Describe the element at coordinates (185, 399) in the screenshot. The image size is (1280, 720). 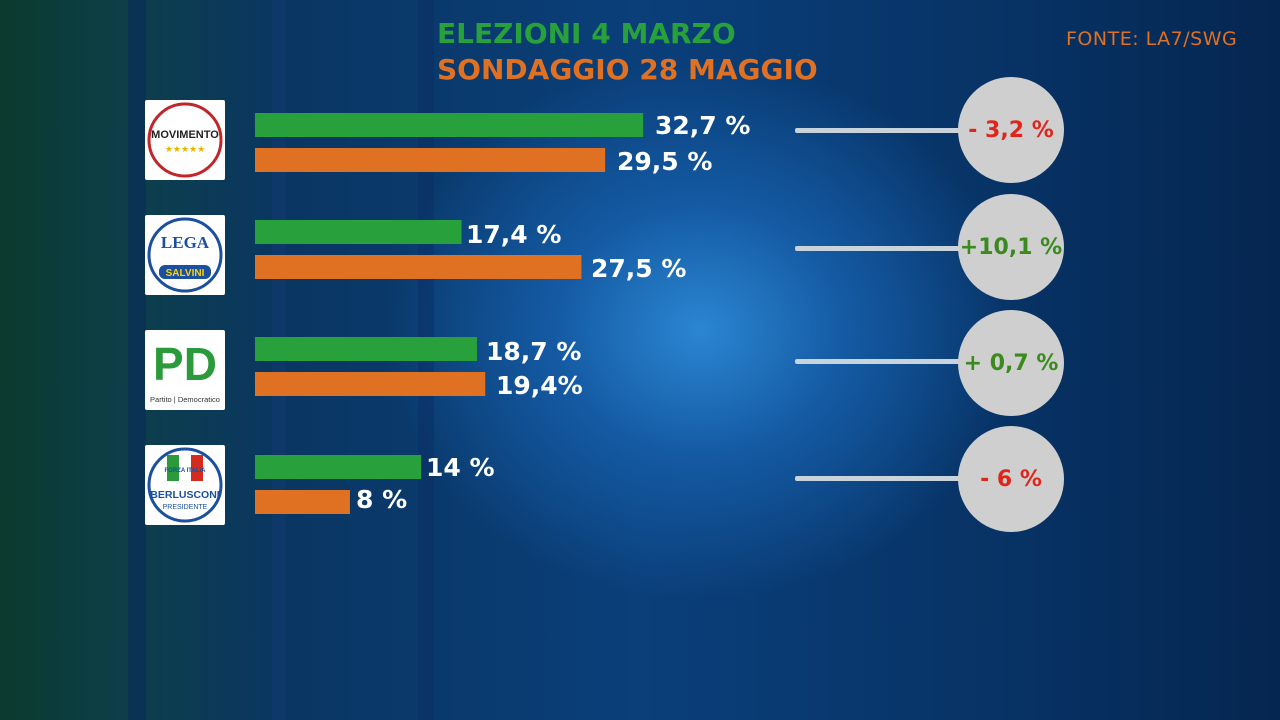
I see `pd-logo-sub: Partito | Democratico` at that location.